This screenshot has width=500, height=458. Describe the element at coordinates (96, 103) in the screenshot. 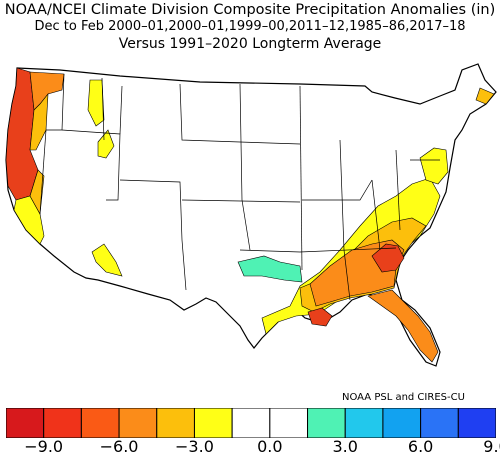

I see `idaho-dry-slight` at that location.